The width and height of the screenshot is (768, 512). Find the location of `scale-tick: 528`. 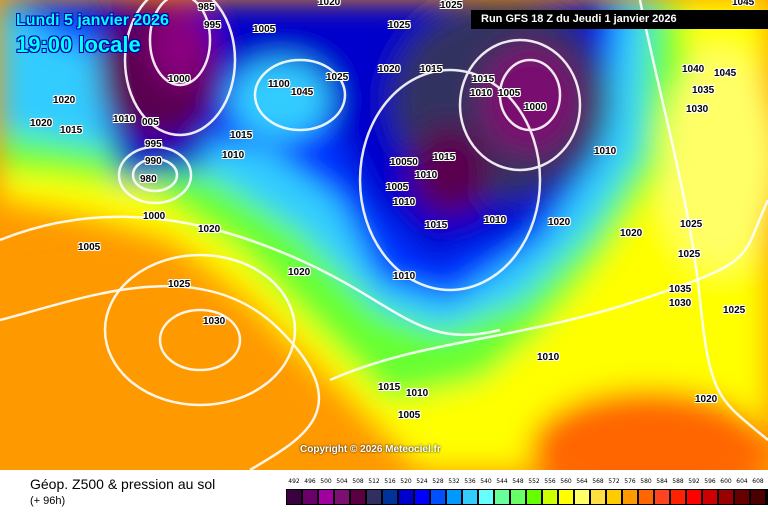

scale-tick: 528 is located at coordinates (438, 481).